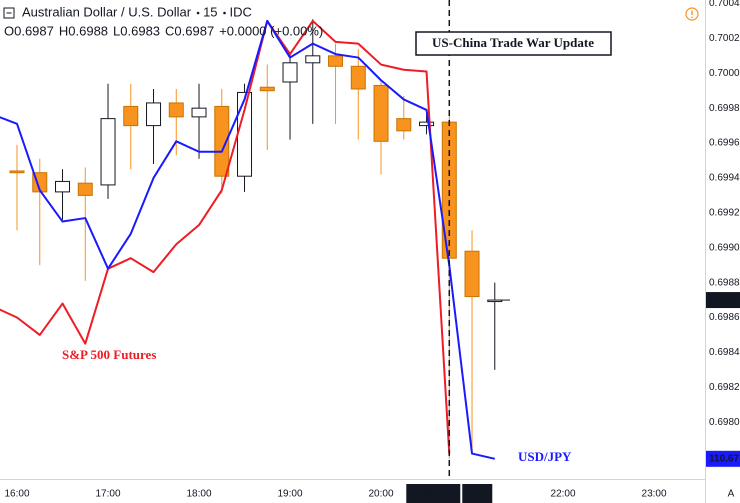 This screenshot has width=740, height=503. I want to click on last-price-badge, so click(723, 300).